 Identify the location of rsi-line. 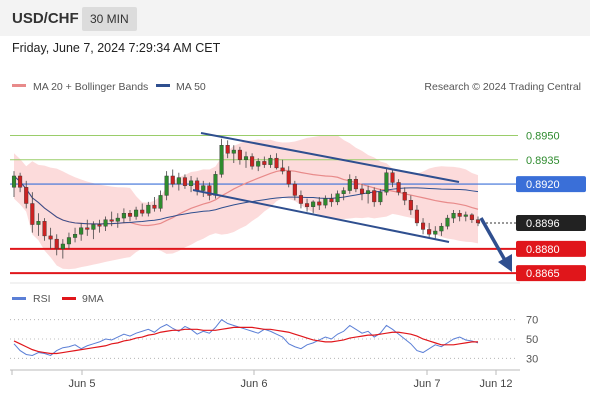
(246, 337).